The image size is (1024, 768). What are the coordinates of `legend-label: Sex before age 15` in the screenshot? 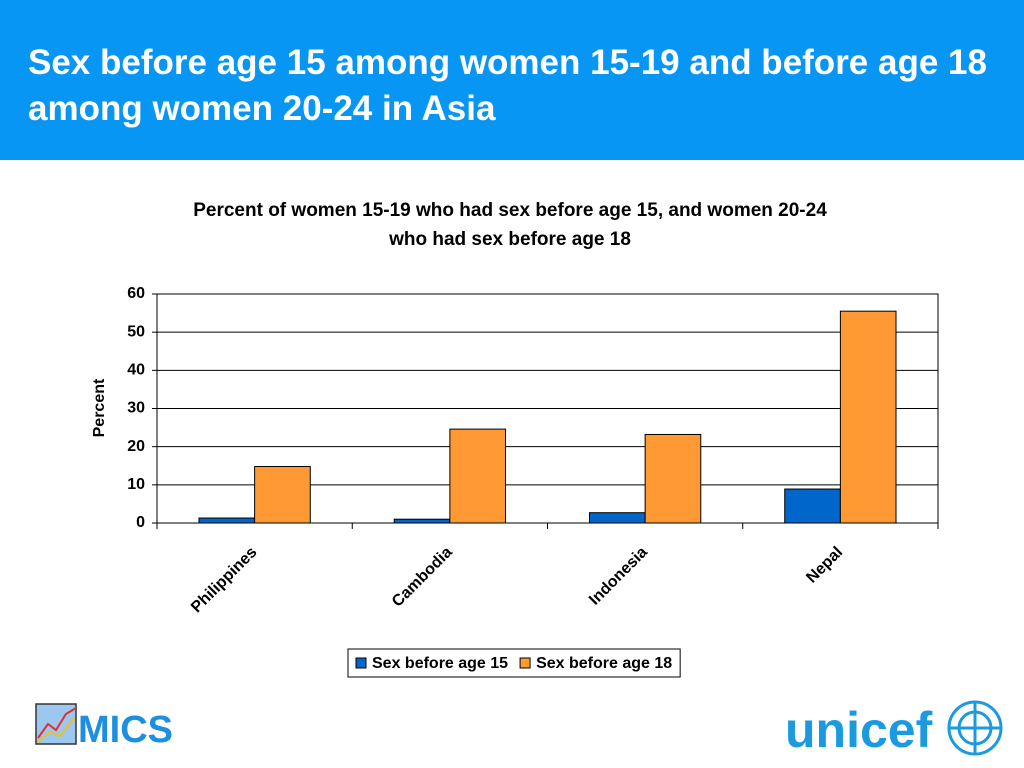 It's located at (440, 663).